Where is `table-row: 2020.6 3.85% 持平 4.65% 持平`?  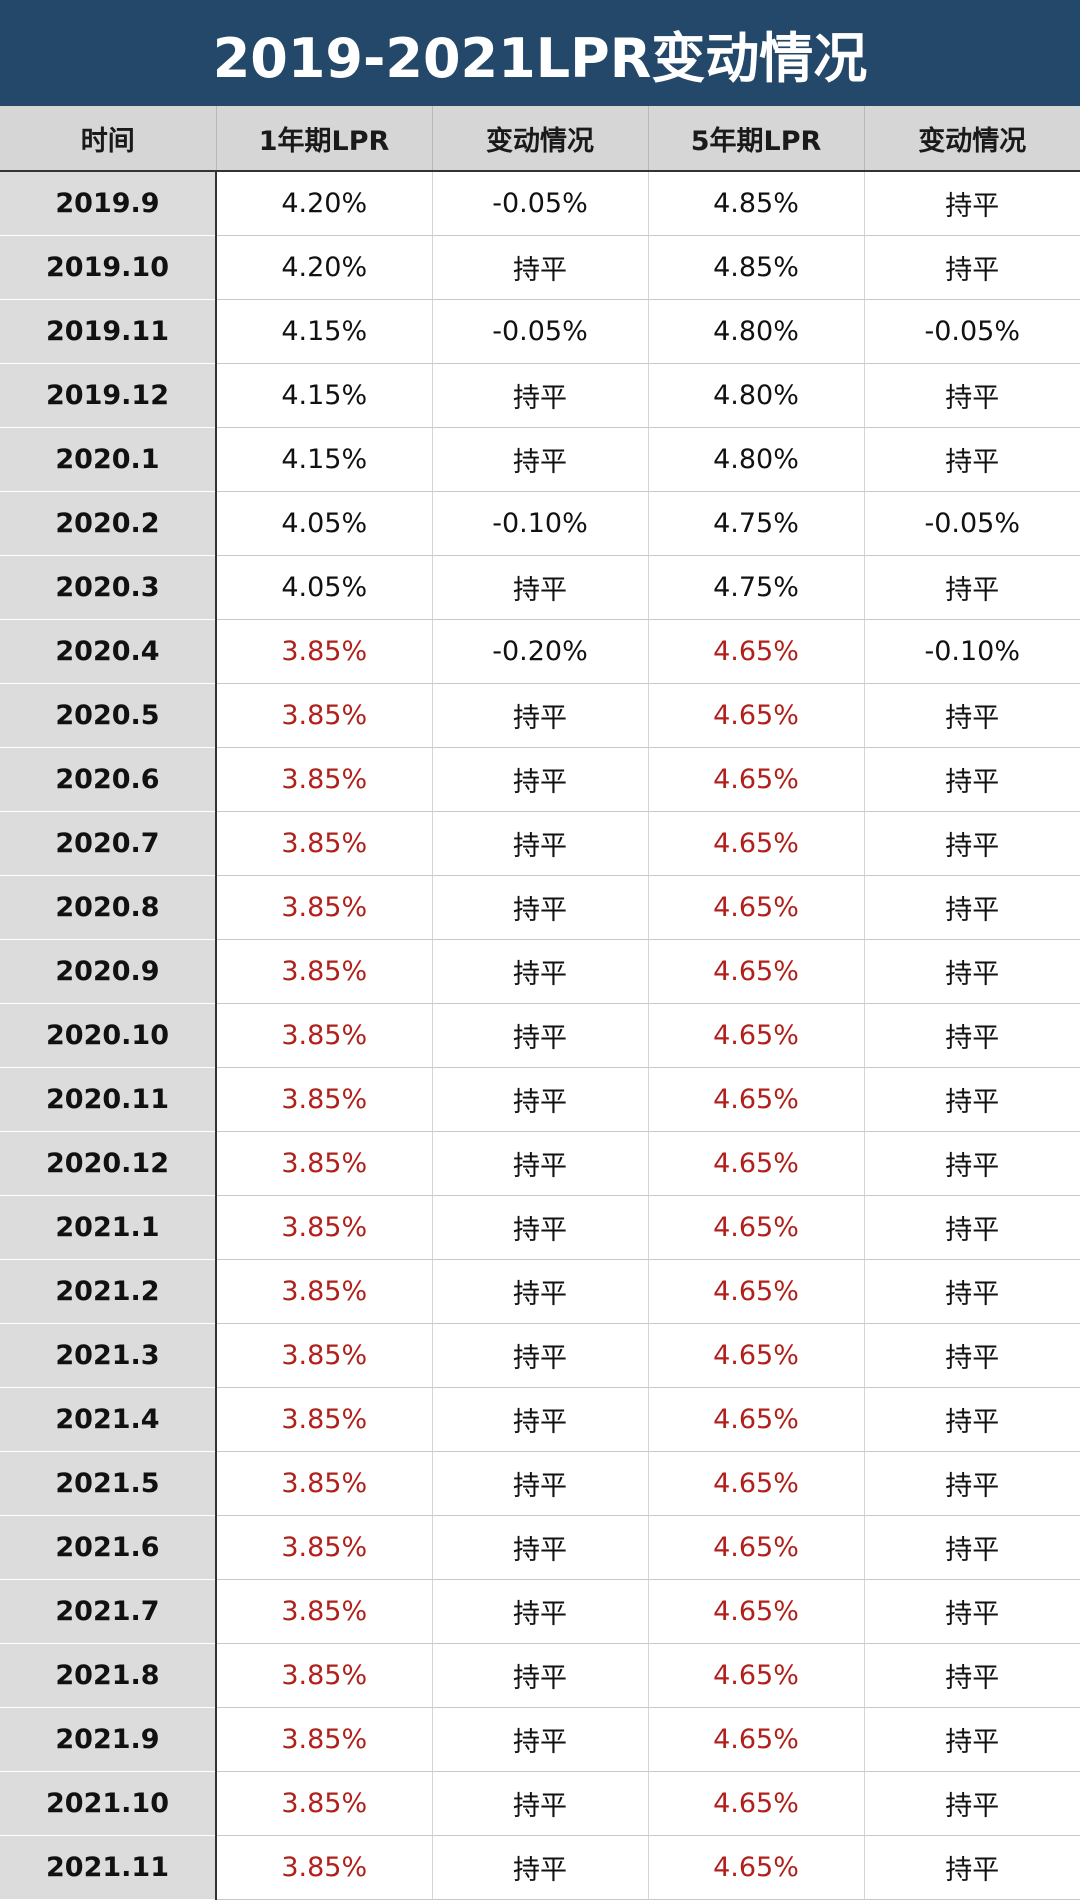
table-row: 2020.6 3.85% 持平 4.65% 持平 is located at coordinates (540, 779).